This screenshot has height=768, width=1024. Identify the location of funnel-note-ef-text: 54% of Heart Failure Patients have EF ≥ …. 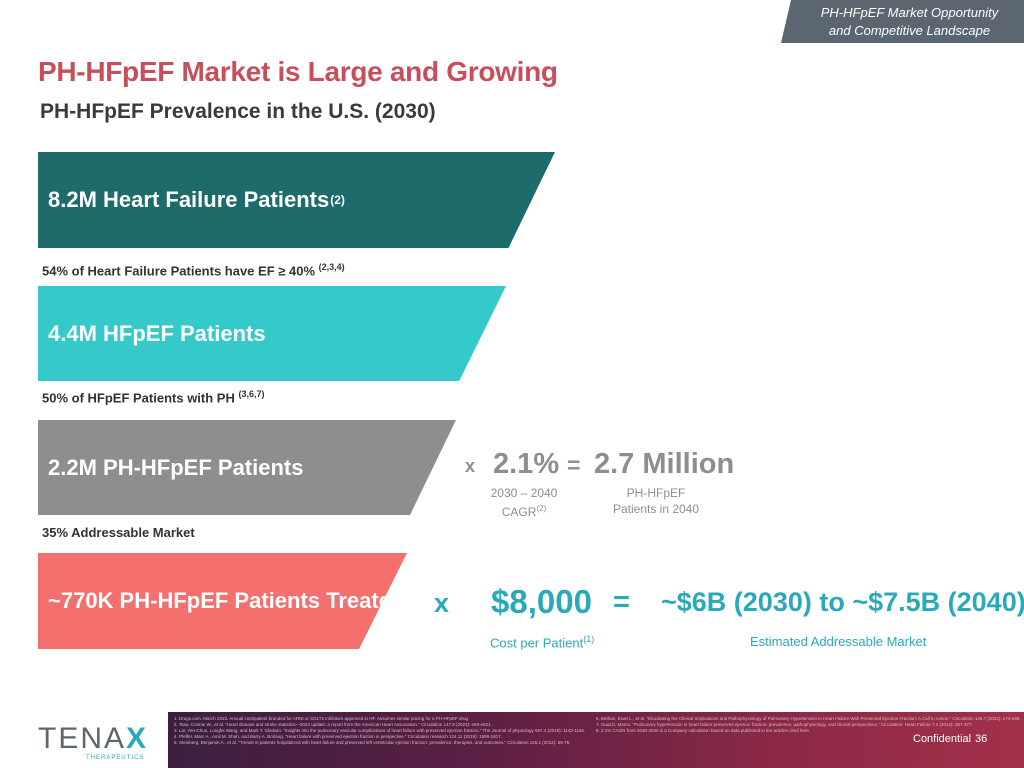
(179, 271).